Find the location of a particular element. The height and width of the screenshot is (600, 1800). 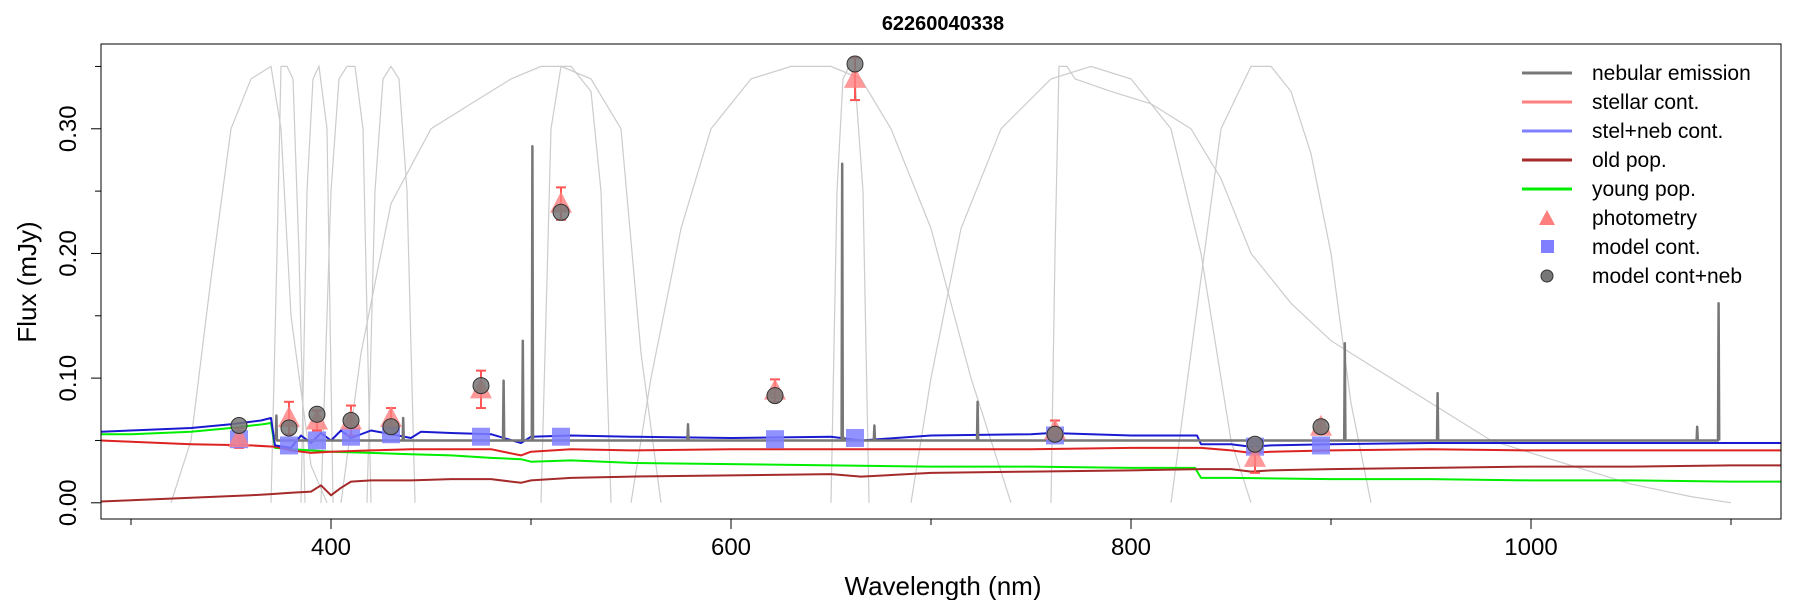

legend-label: young pop. is located at coordinates (1644, 189).